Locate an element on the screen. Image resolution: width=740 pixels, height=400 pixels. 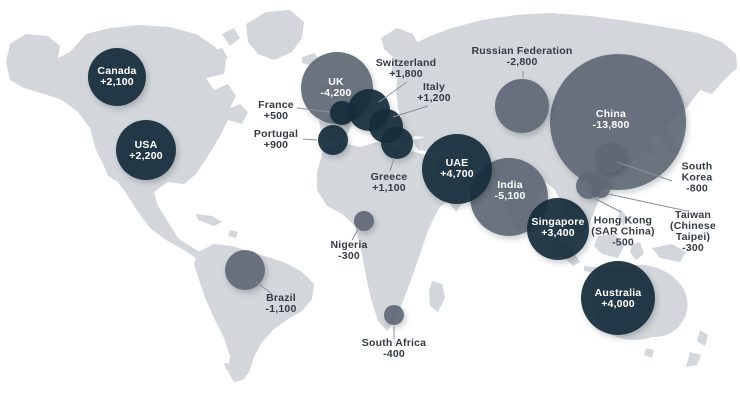
label-hong-kong-sar-china: Hong Kong (SAR China) -500 is located at coordinates (623, 231).